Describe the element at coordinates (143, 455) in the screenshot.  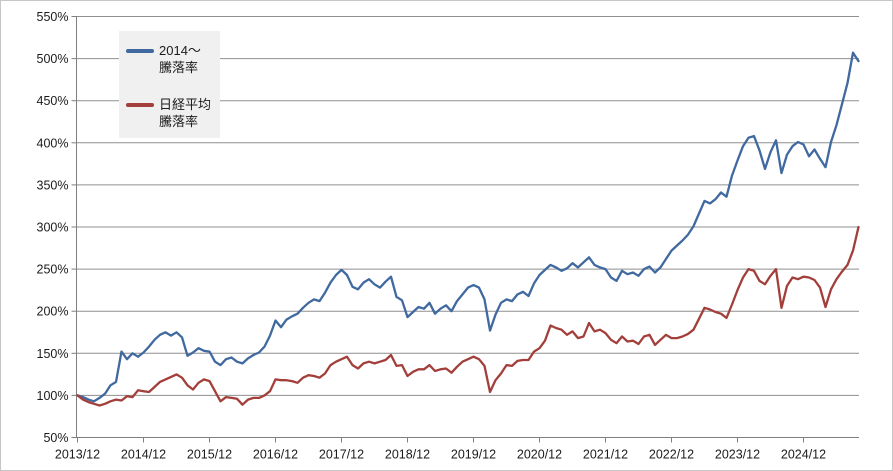
I see `x-axis-label: 2014/12` at that location.